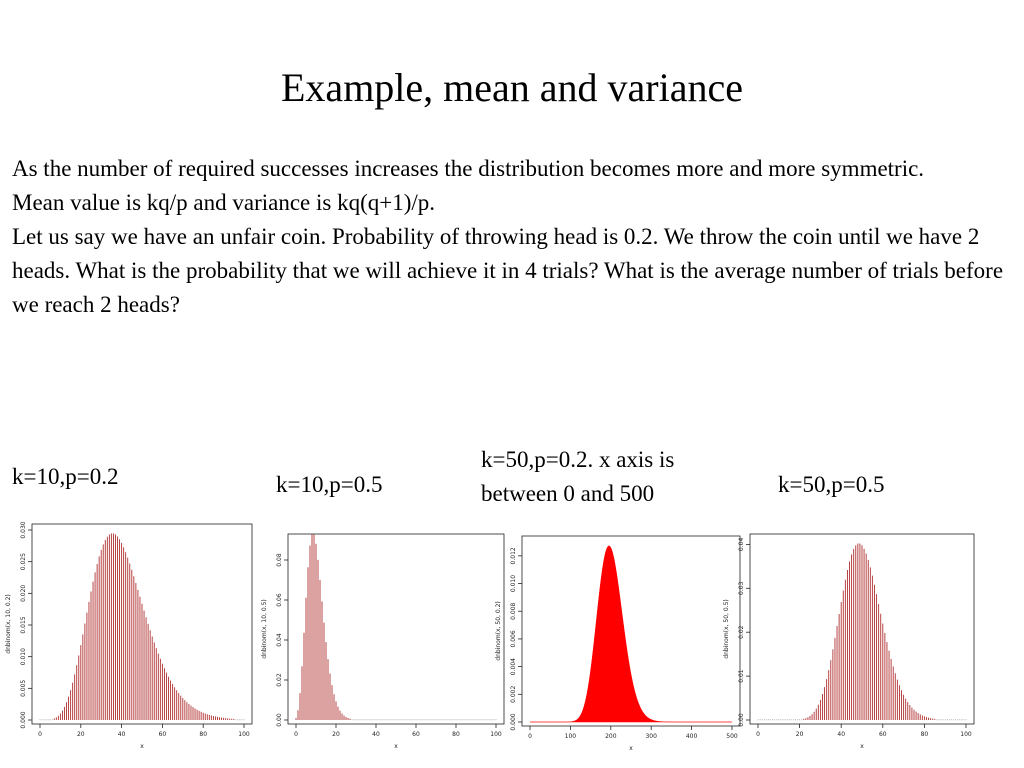 The width and height of the screenshot is (1024, 768). I want to click on y-axis-label: dnbinom(x, 50, 0.2), so click(498, 630).